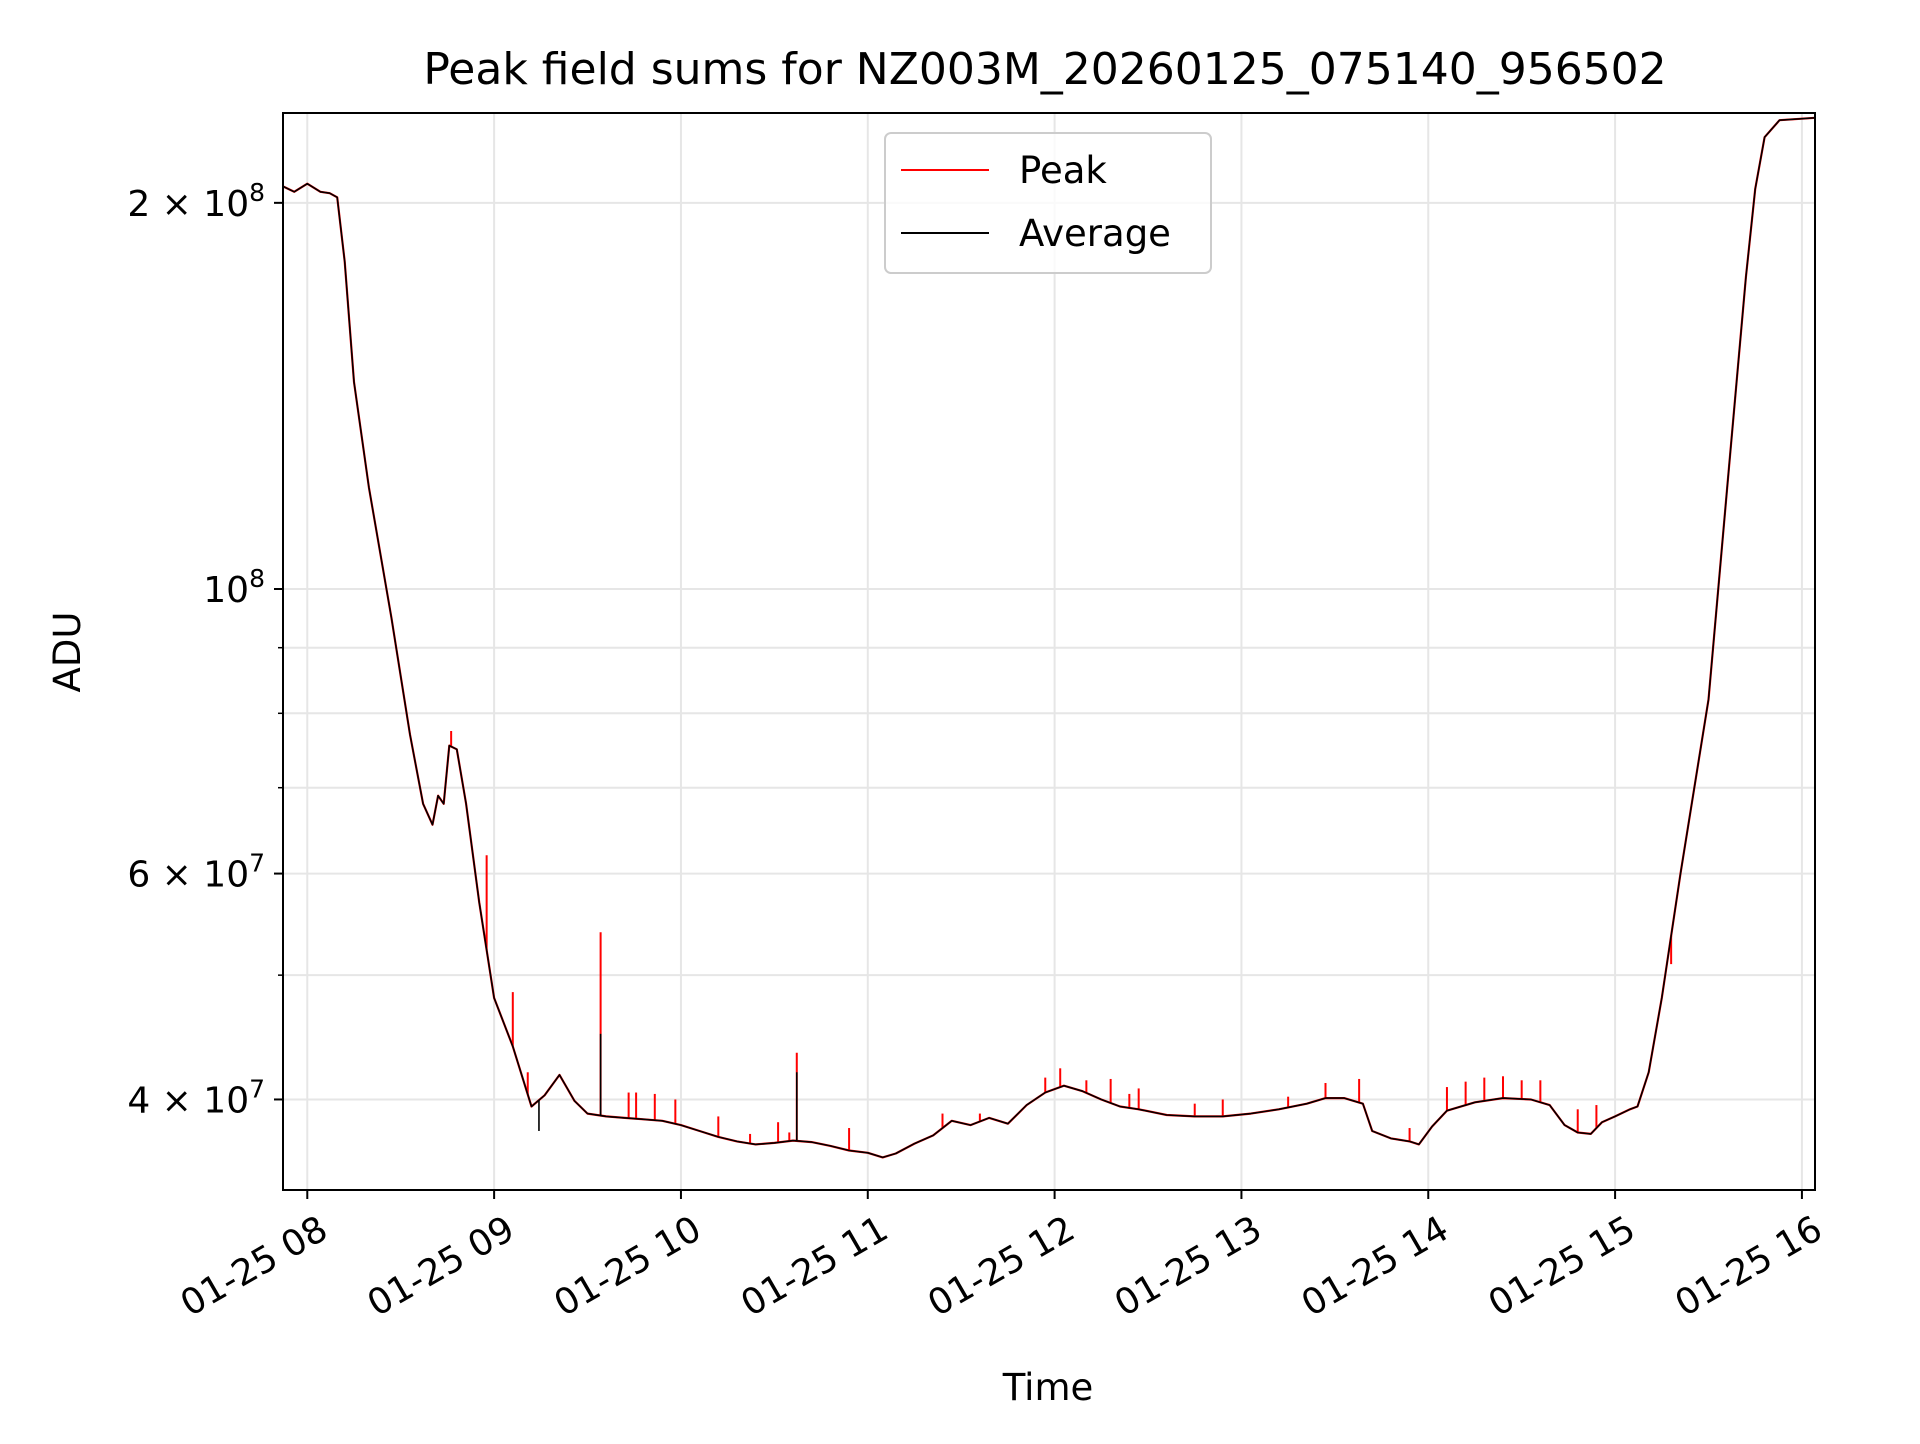 The image size is (1920, 1444). Describe the element at coordinates (196, 872) in the screenshot. I see `y-tick-label: 6 × 107` at that location.